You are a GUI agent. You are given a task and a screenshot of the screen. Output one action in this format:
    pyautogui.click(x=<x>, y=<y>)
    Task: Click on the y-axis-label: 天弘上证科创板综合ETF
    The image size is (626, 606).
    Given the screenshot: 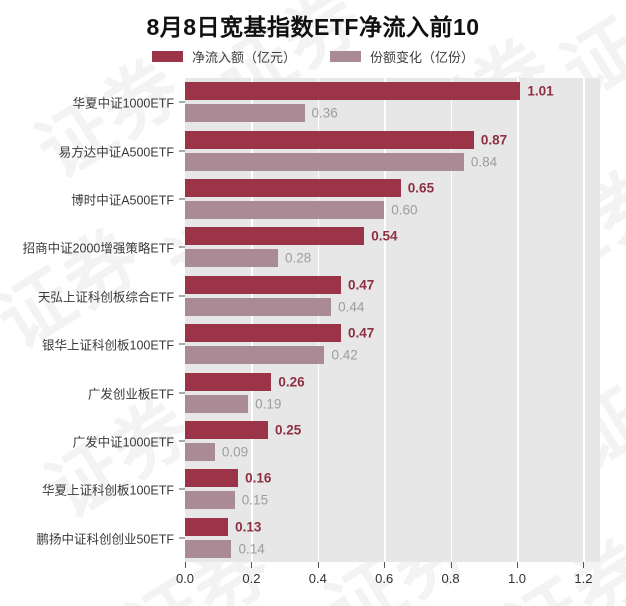 What is the action you would take?
    pyautogui.click(x=105, y=297)
    